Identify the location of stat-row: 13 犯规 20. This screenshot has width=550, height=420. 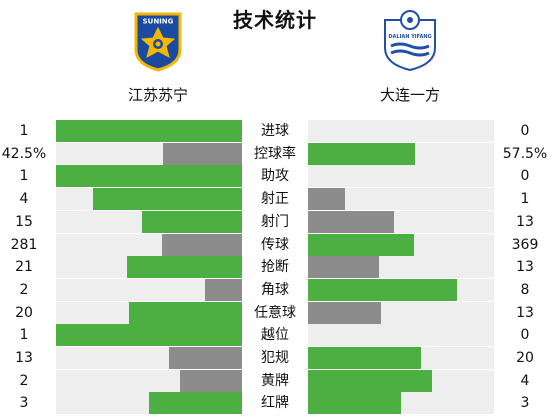
(275, 358).